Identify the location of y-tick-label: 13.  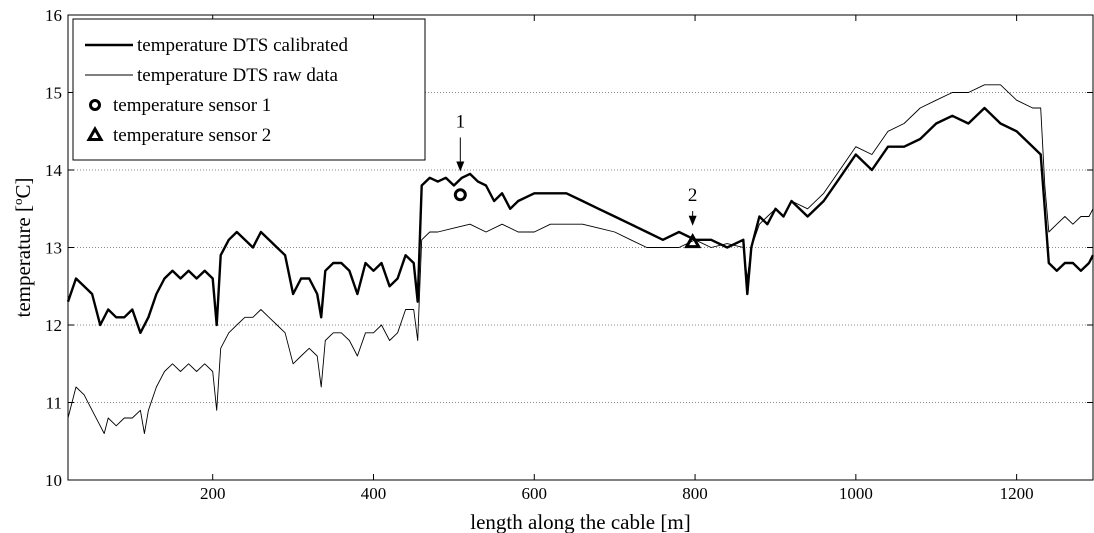
(53, 248).